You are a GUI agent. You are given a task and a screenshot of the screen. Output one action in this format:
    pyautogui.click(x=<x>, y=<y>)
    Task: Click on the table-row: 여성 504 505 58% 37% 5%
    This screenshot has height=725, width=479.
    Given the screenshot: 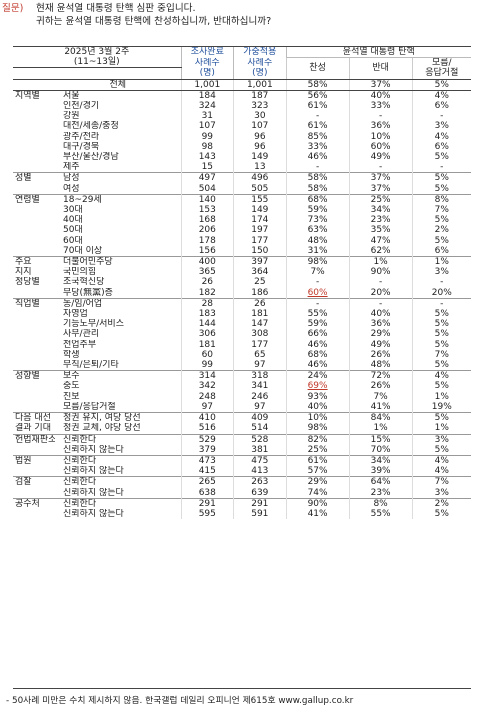 What is the action you would take?
    pyautogui.click(x=242, y=189)
    